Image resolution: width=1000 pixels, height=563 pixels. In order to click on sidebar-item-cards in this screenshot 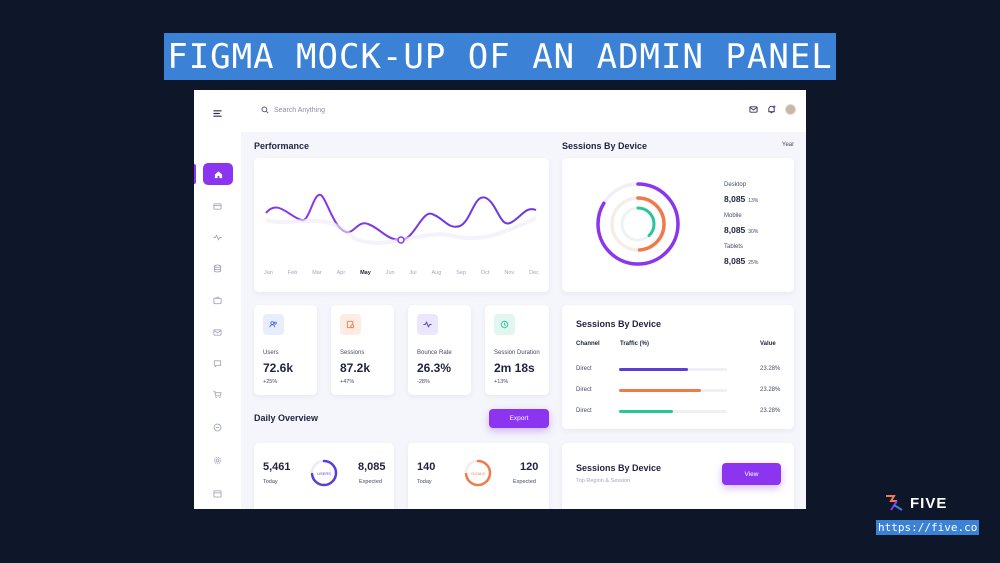, I will do `click(217, 206)`.